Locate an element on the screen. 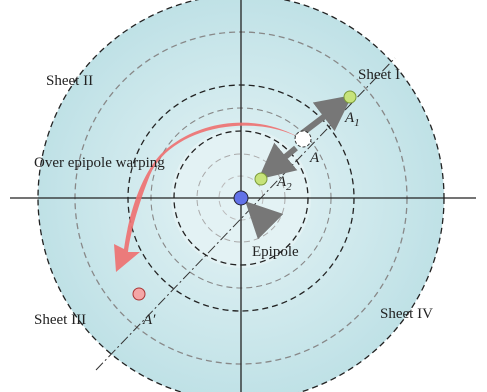 The image size is (487, 392). point-label: A′ is located at coordinates (149, 320).